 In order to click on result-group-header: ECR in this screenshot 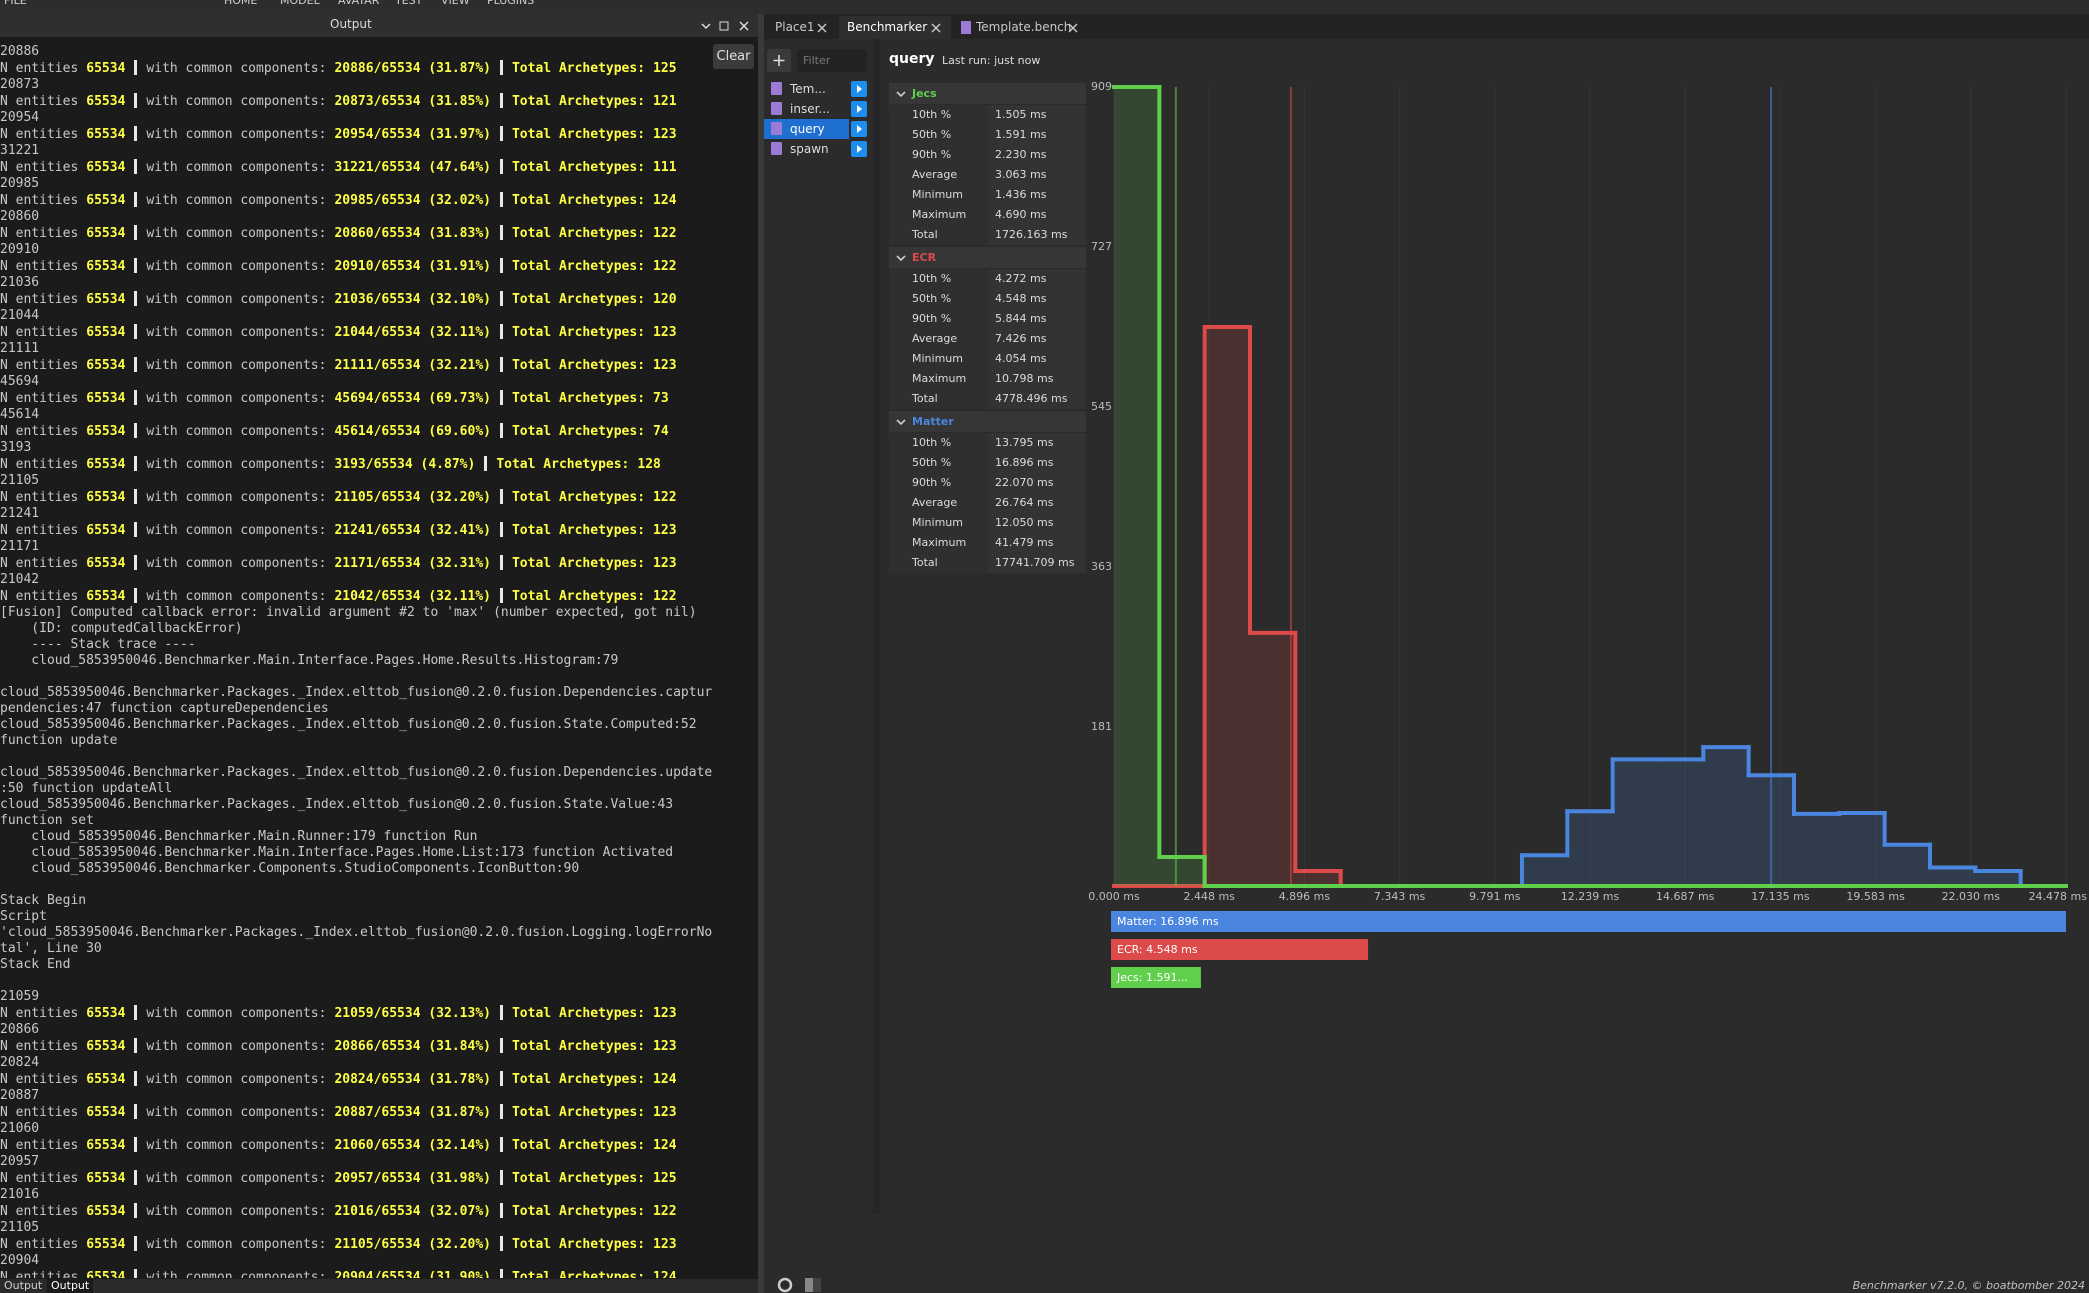, I will do `click(987, 257)`.